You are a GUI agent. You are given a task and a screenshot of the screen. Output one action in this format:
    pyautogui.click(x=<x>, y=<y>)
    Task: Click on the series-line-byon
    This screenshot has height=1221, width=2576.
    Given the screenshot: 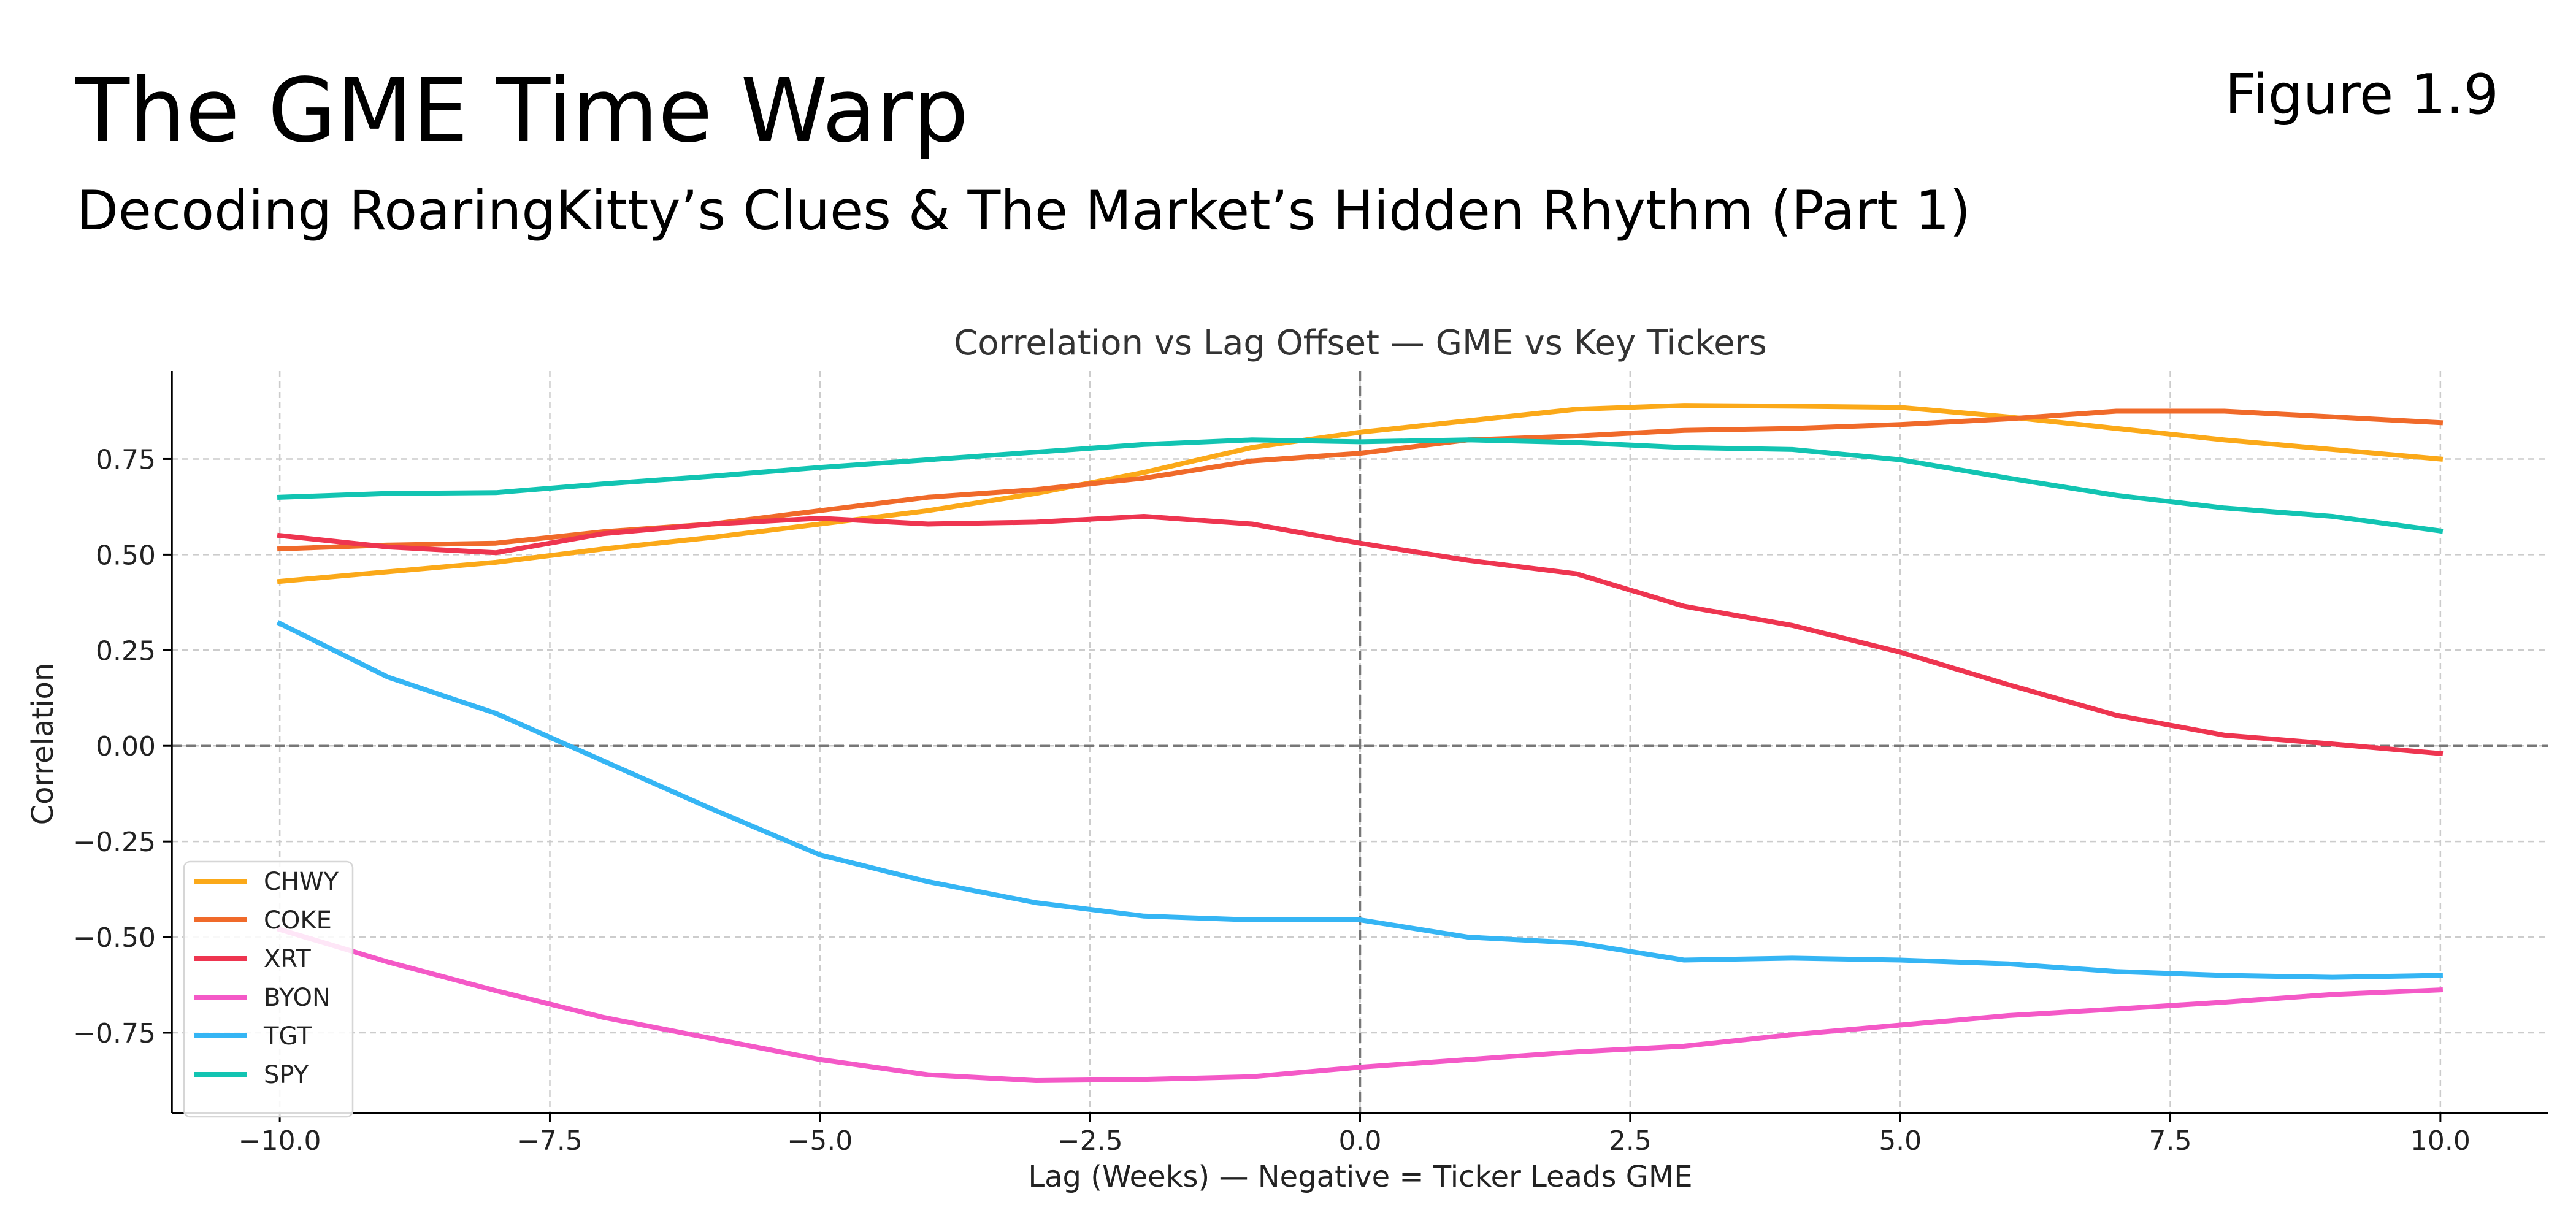 What is the action you would take?
    pyautogui.click(x=1360, y=1004)
    